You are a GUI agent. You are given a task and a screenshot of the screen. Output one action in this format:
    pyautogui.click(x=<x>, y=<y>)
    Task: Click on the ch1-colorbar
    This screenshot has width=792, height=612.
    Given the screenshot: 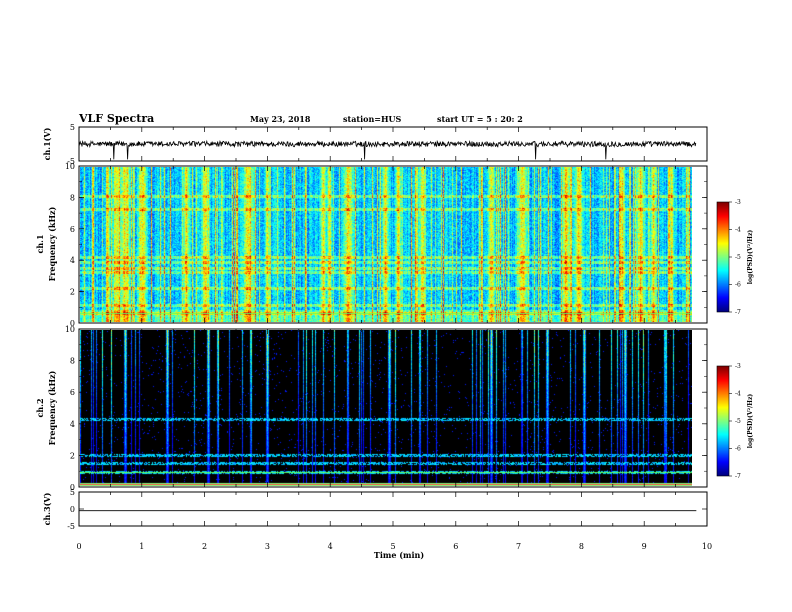 What is the action you would take?
    pyautogui.click(x=723, y=257)
    